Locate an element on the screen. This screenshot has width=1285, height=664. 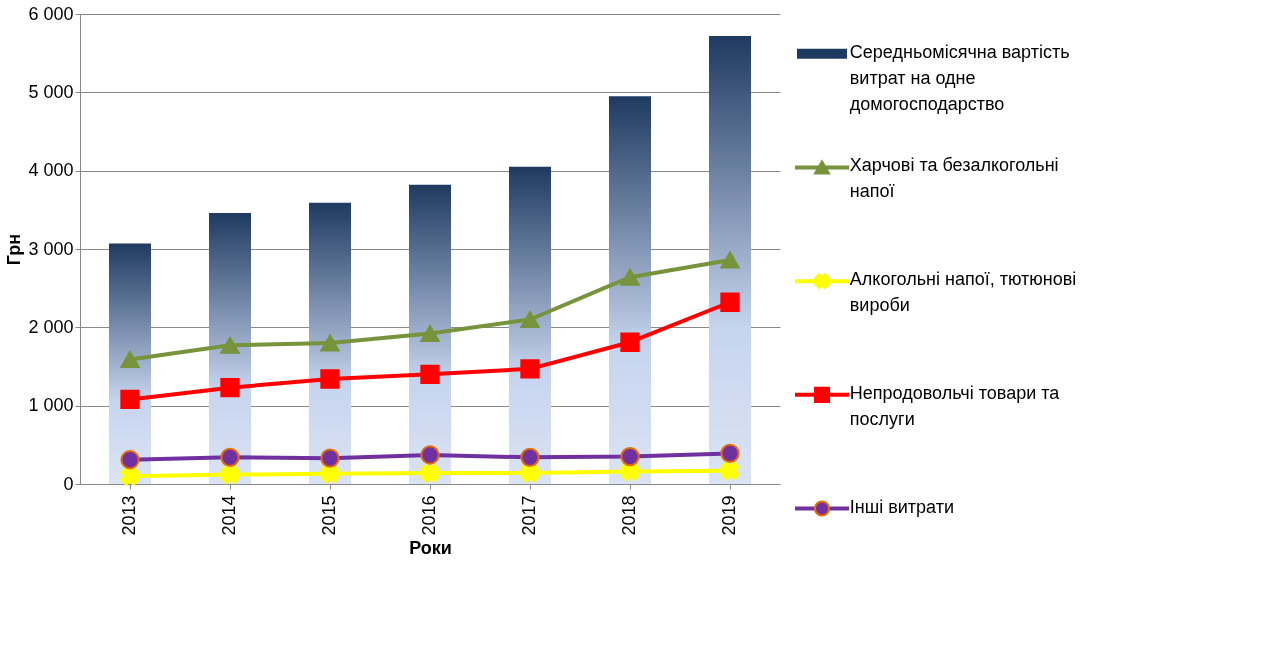
legend-label: Алкогольні напої, тютюнові вироби is located at coordinates (963, 292).